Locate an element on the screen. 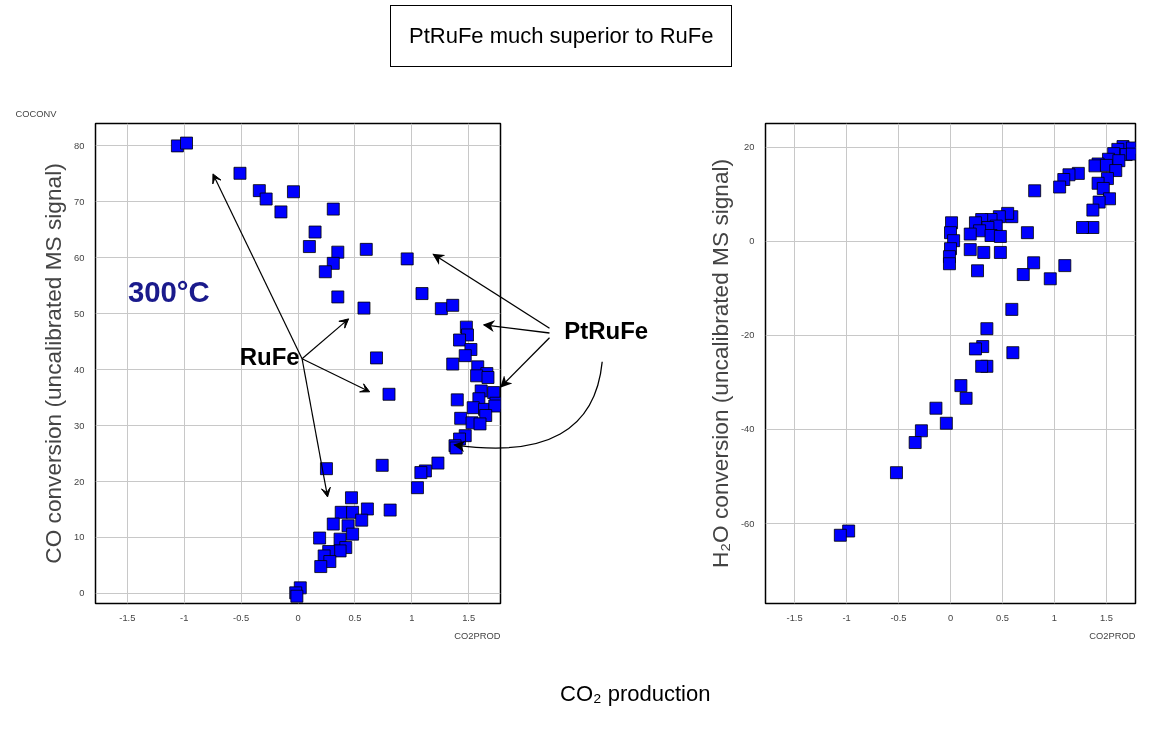  y-tick-label: -40 is located at coordinates (748, 429).